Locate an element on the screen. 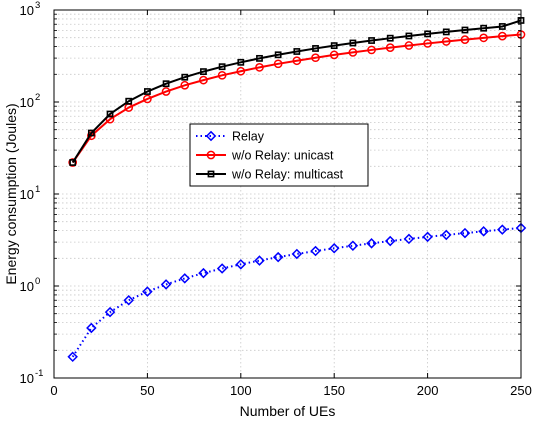  y-tick-label-exponent: 0 is located at coordinates (37, 281).